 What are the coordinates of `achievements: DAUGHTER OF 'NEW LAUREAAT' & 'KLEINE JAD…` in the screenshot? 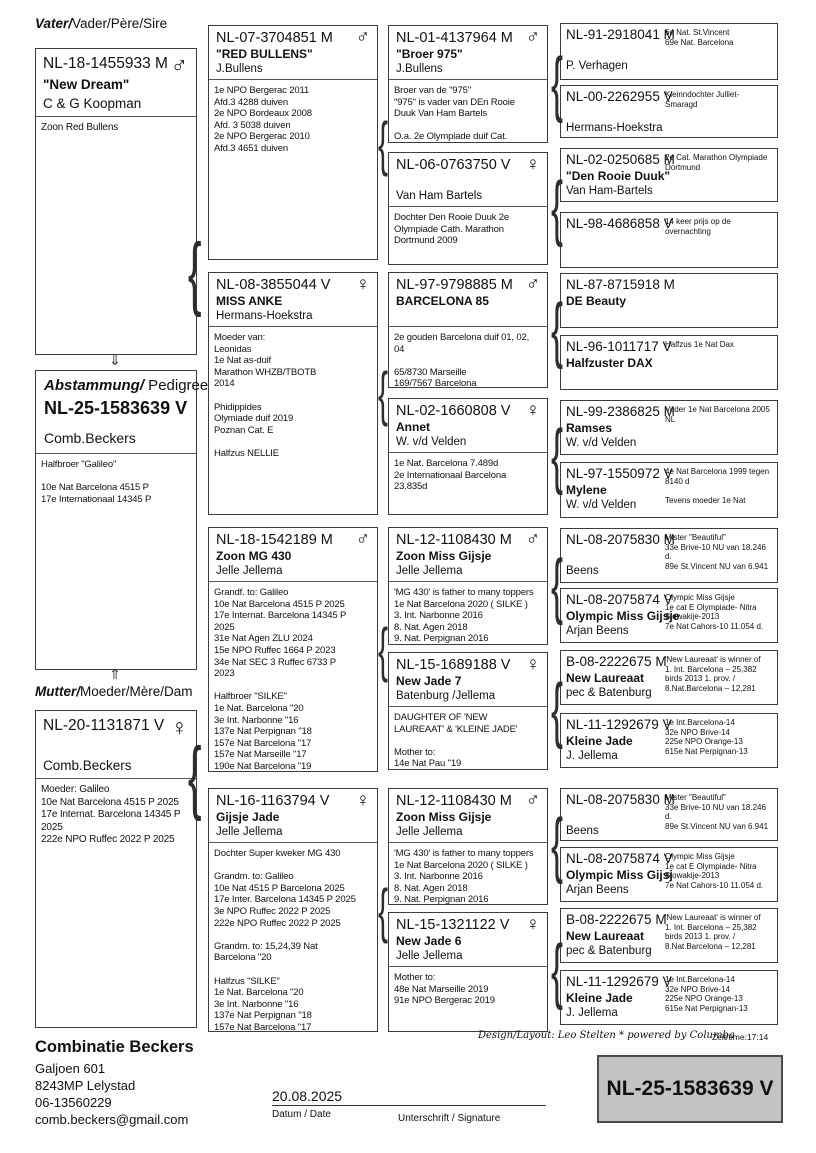 It's located at (456, 741).